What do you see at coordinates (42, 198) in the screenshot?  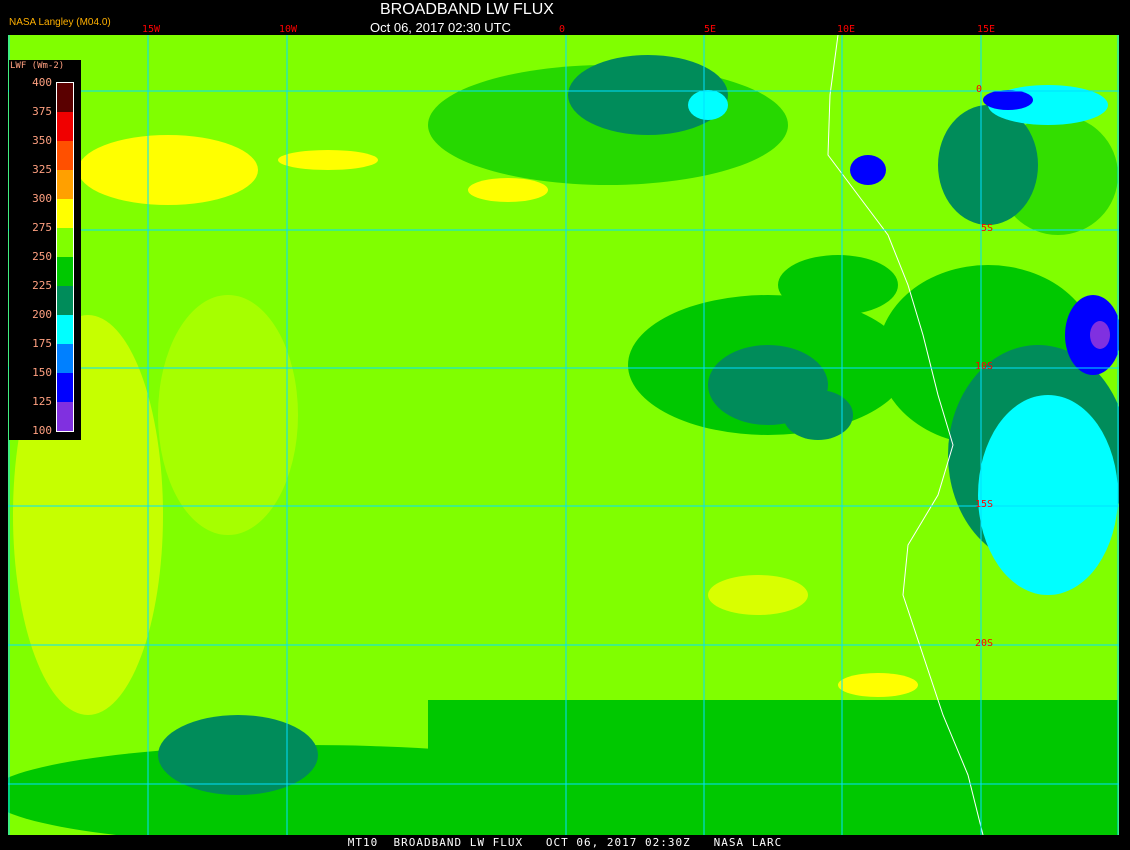 I see `legend-tick: 300` at bounding box center [42, 198].